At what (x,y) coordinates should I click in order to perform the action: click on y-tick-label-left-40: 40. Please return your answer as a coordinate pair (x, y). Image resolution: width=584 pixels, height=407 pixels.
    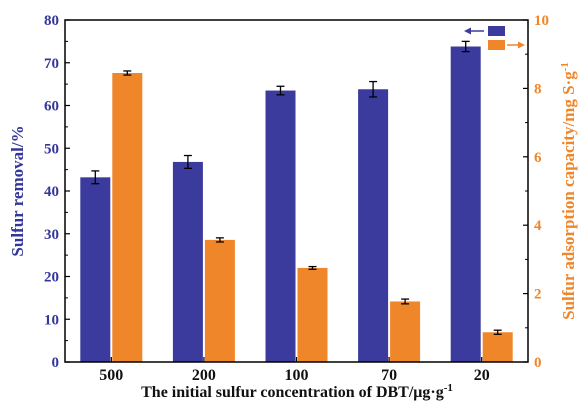
    Looking at the image, I should click on (51, 192).